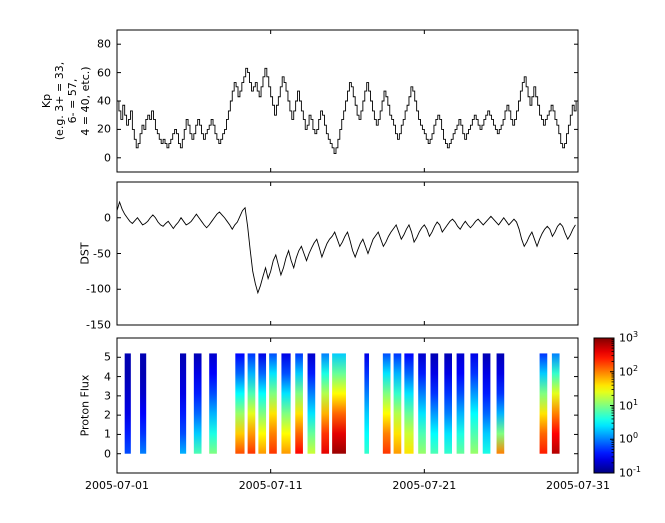 The height and width of the screenshot is (523, 665). What do you see at coordinates (630, 472) in the screenshot?
I see `colorbar-tick-label: 10⁻¹` at bounding box center [630, 472].